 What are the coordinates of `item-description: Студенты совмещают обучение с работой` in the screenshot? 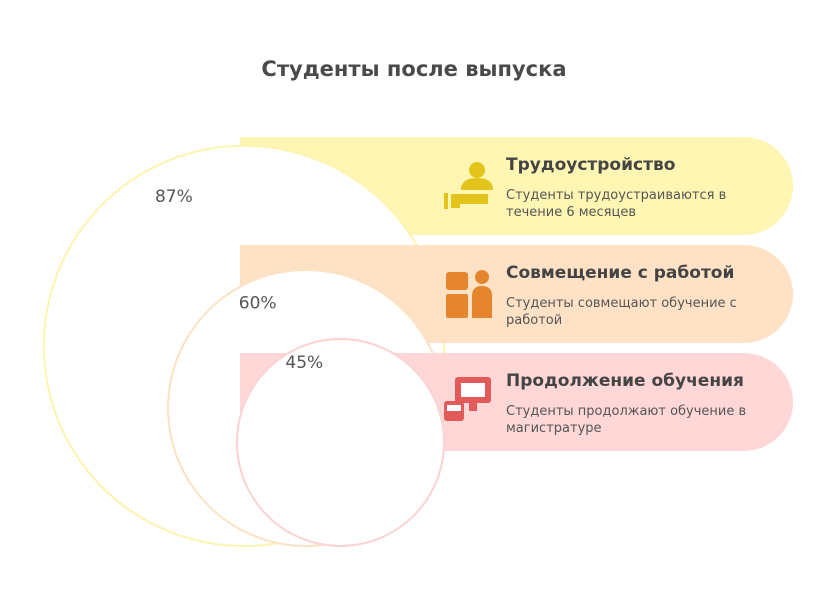 It's located at (621, 312).